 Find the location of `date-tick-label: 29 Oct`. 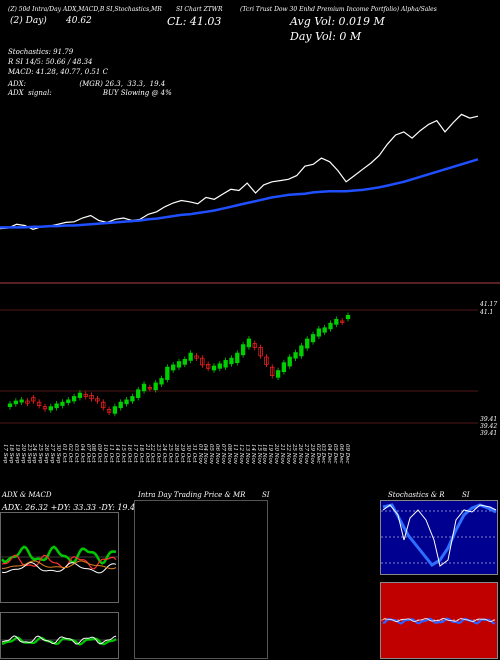

date-tick-label: 29 Oct is located at coordinates (181, 453).